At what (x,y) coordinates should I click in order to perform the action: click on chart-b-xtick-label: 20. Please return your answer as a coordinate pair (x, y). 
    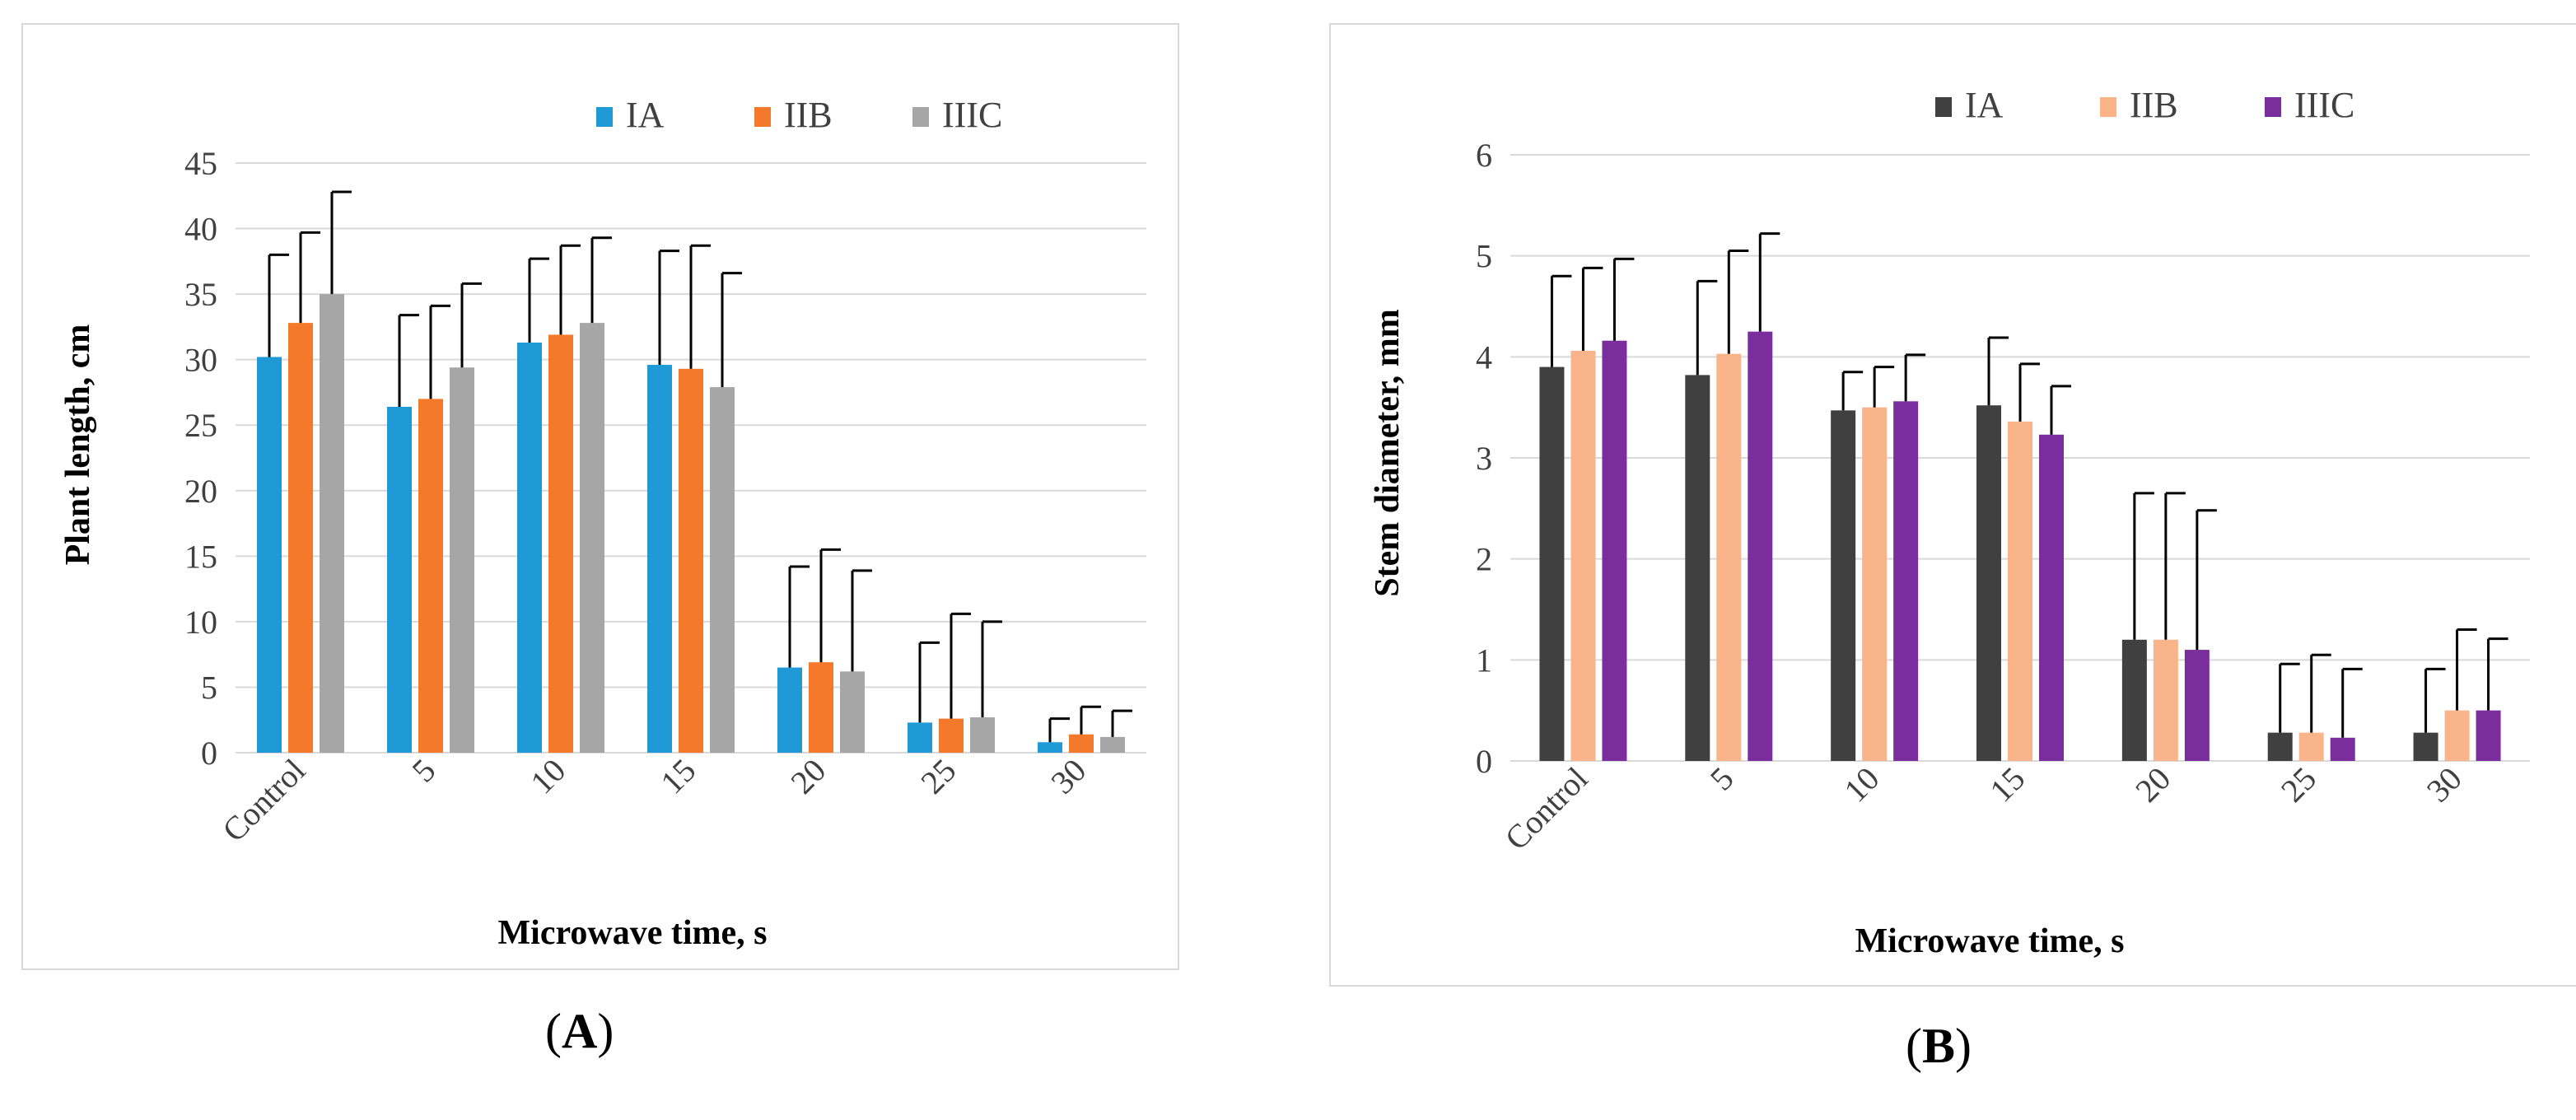
    Looking at the image, I should click on (2152, 785).